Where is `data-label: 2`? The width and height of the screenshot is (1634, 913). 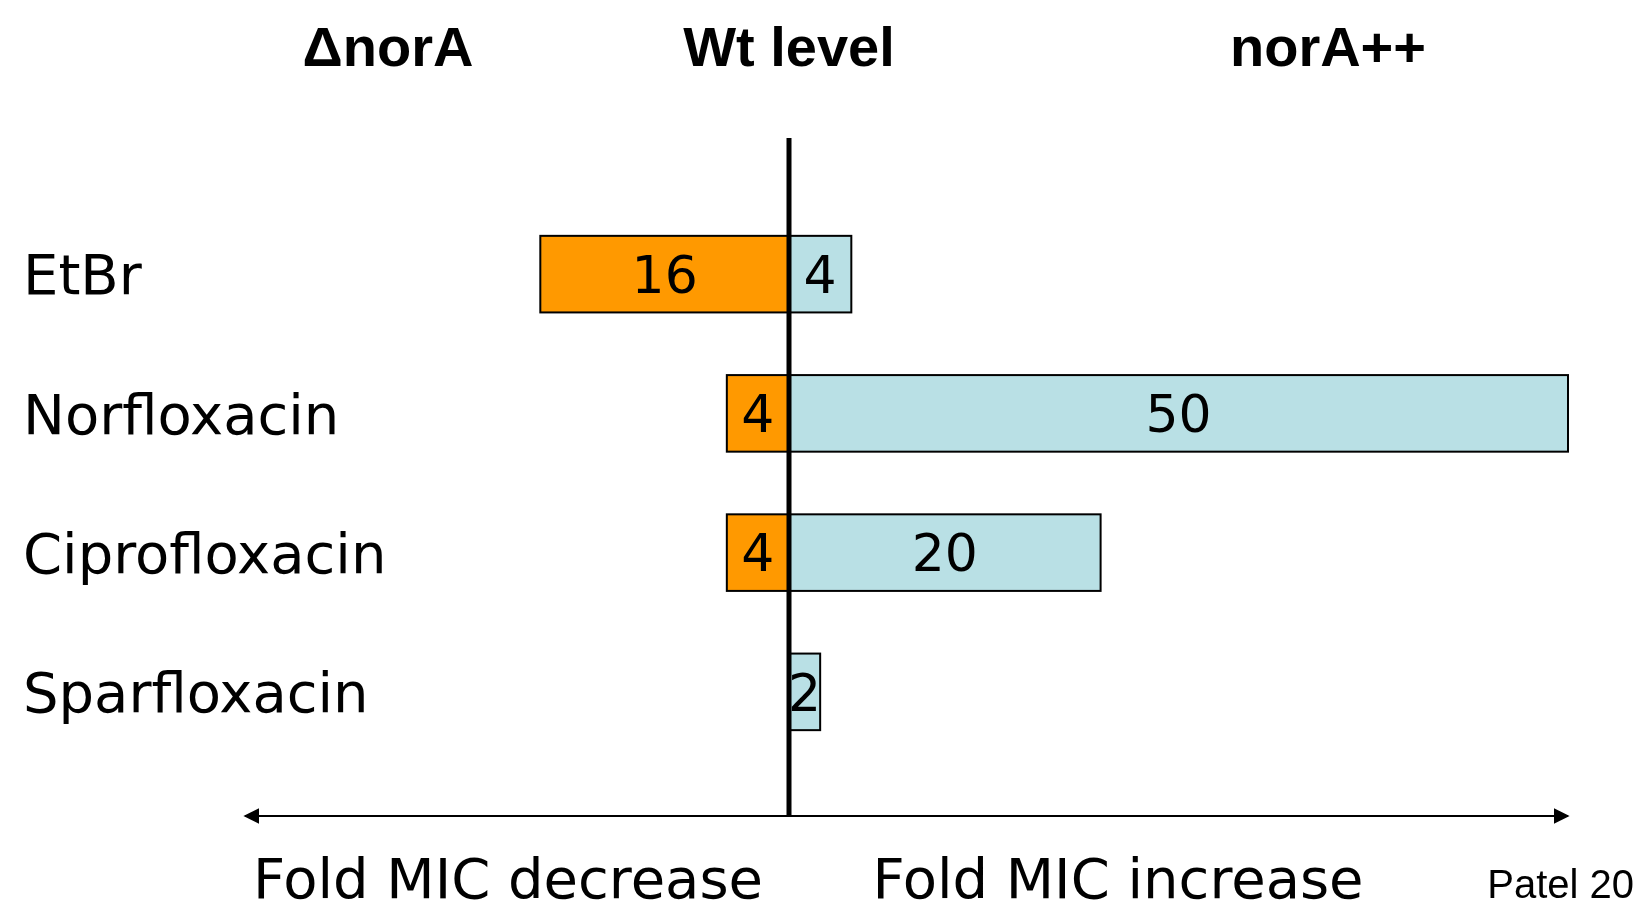
data-label: 2 is located at coordinates (805, 692).